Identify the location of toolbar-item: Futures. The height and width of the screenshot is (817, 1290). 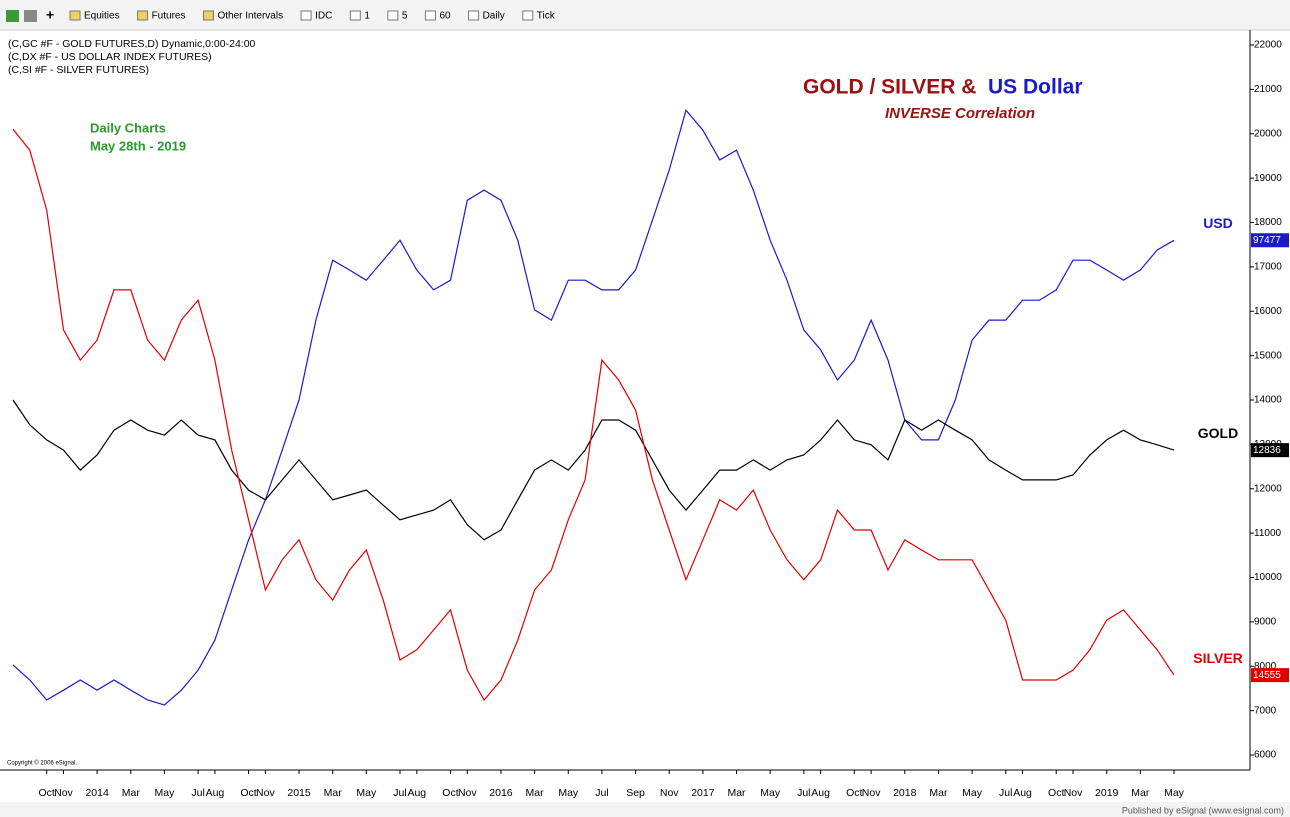
(169, 16).